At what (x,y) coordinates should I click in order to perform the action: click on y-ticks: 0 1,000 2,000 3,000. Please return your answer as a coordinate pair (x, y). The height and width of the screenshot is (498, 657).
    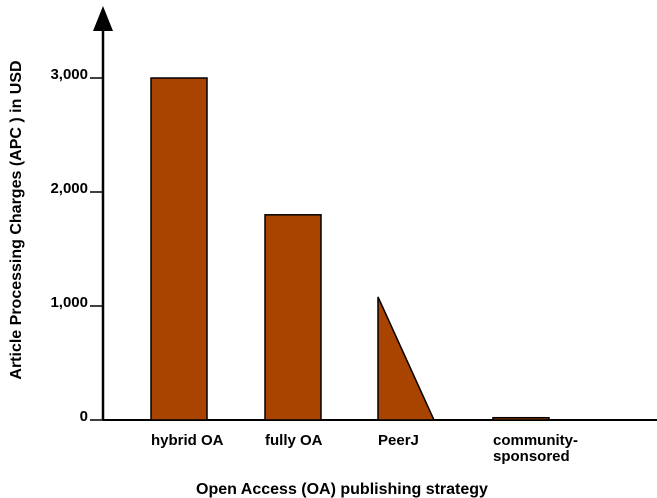
    Looking at the image, I should click on (76, 245).